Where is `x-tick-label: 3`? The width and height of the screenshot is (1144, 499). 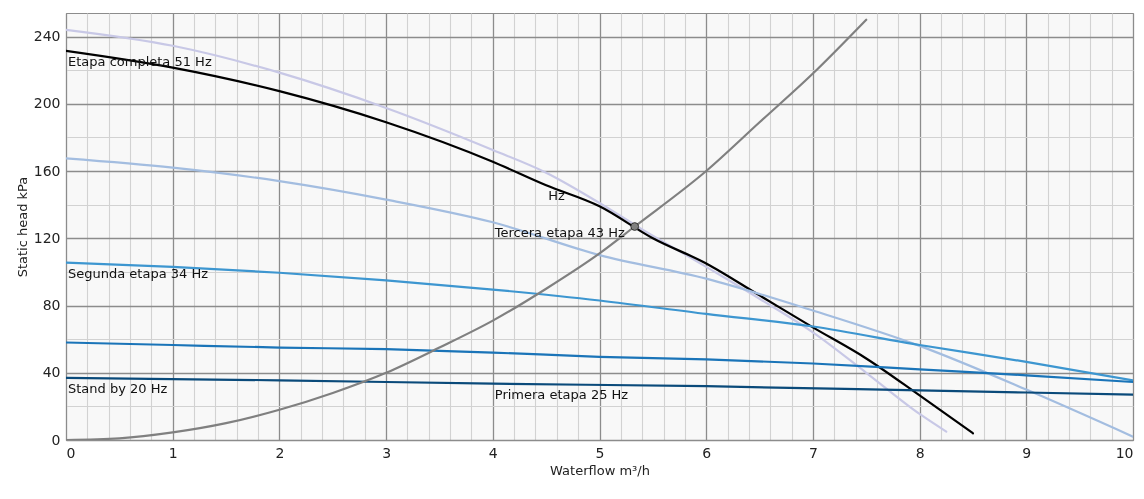
x-tick-label: 3 is located at coordinates (387, 452).